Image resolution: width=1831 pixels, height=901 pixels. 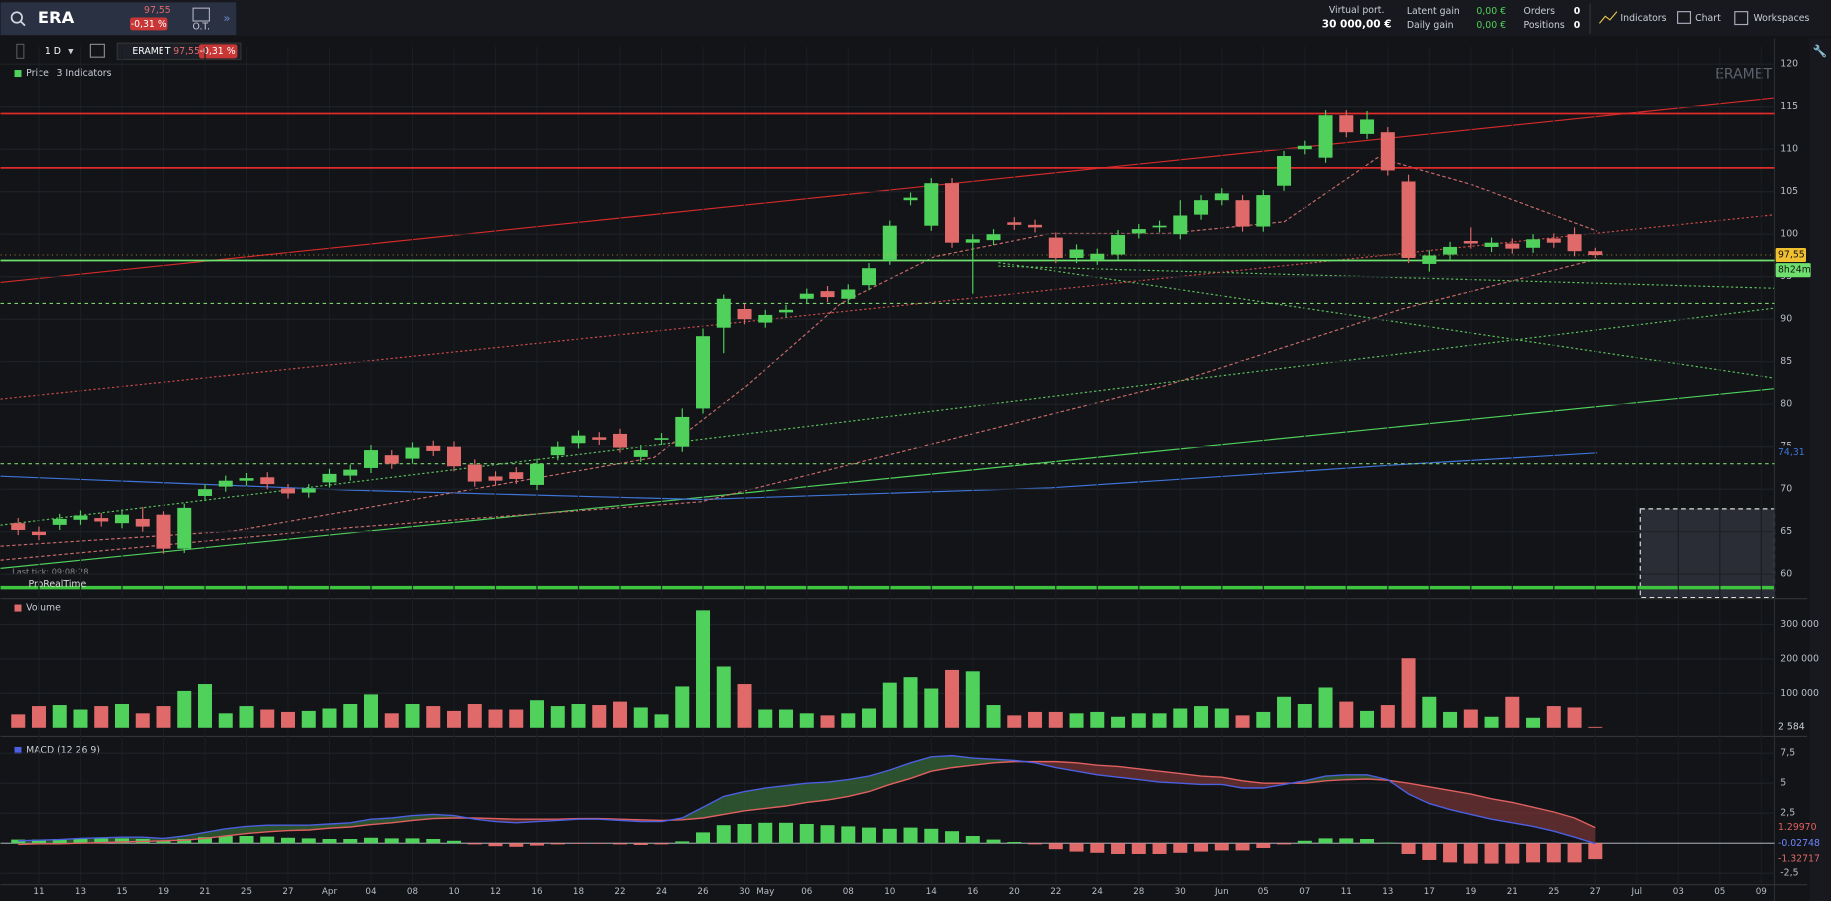 I want to click on chart-type-icon, so click(x=97, y=50).